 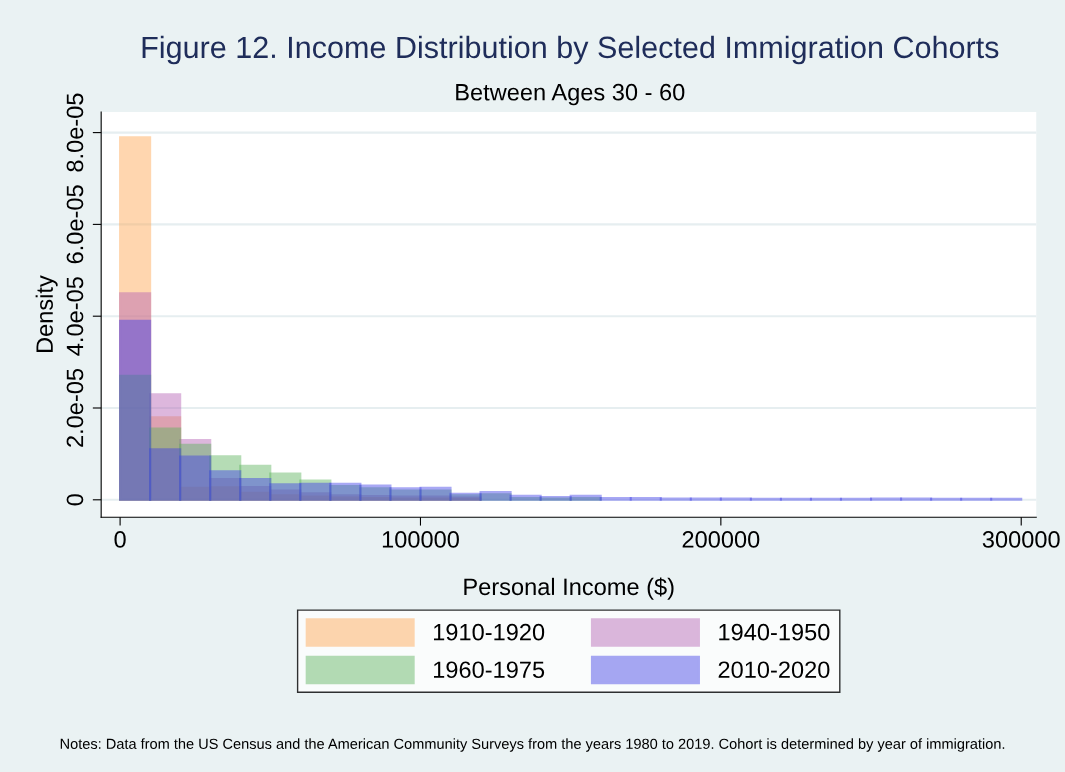 What do you see at coordinates (75, 316) in the screenshot?
I see `y-tick-label: 4.0e-05` at bounding box center [75, 316].